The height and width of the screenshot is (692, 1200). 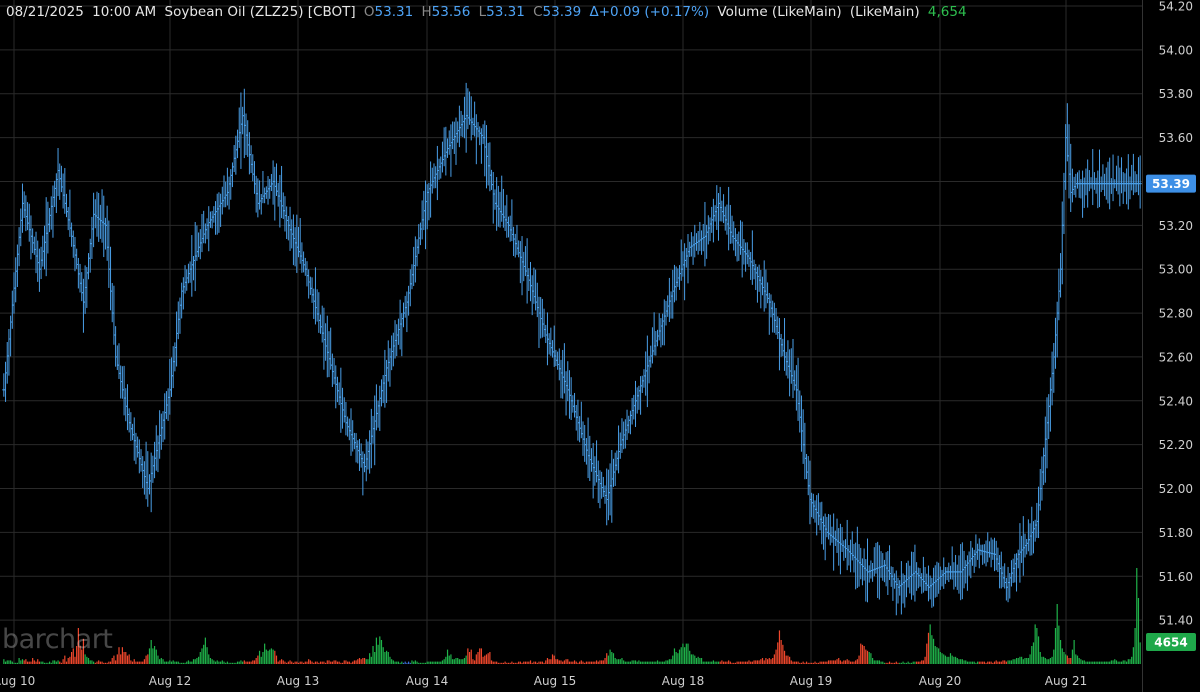 I want to click on y-tick-label: 53.80, so click(x=1176, y=94).